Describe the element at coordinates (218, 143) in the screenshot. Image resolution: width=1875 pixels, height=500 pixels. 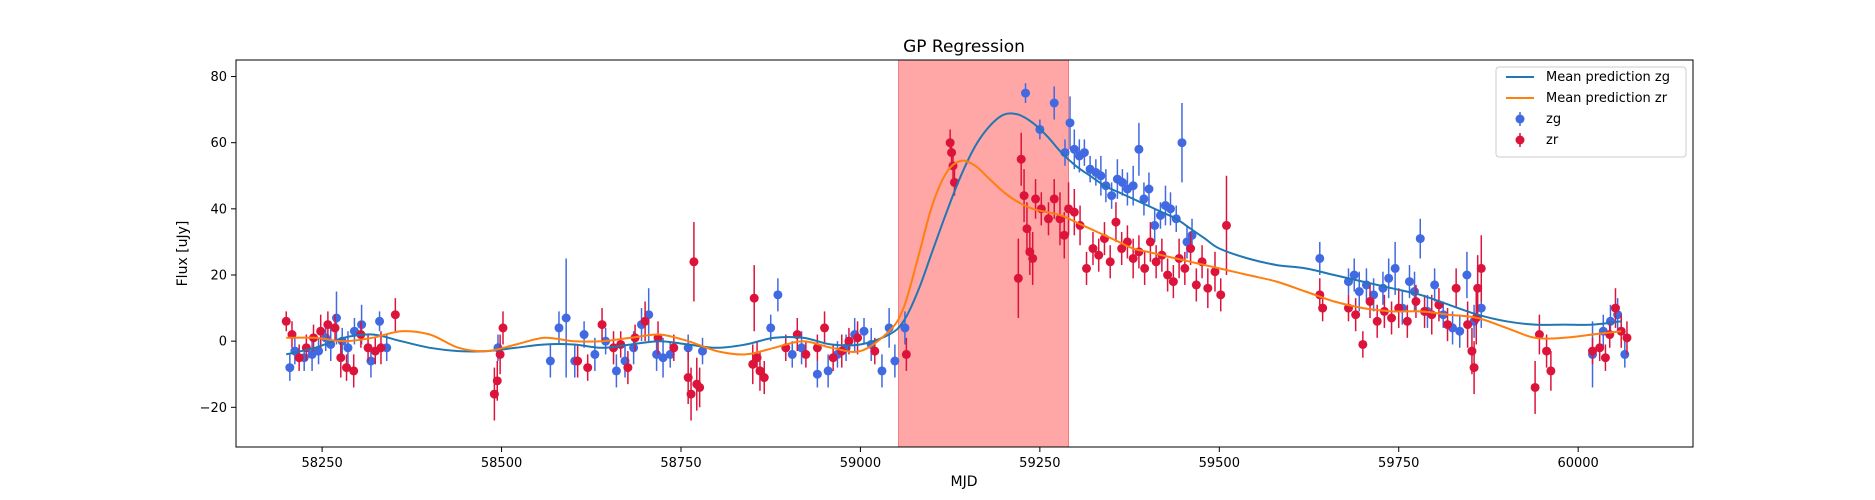
I see `y-tick-label: 60` at that location.